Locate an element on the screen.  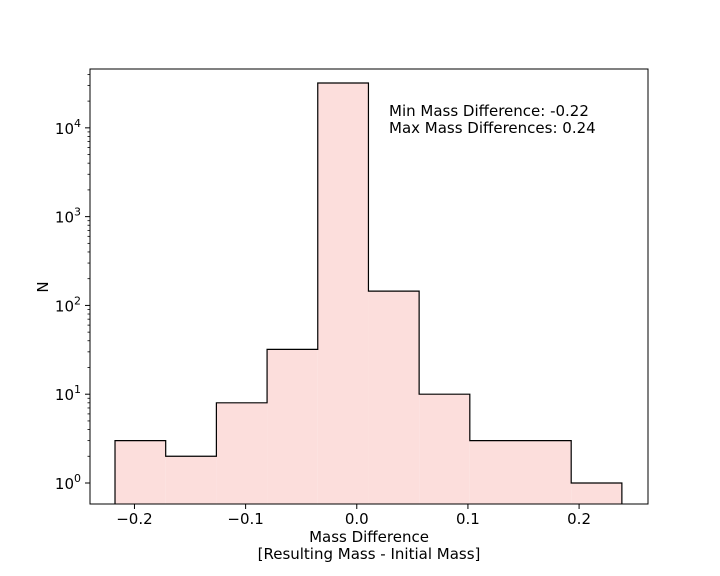
x-axis-label: Mass Difference is located at coordinates (369, 537).